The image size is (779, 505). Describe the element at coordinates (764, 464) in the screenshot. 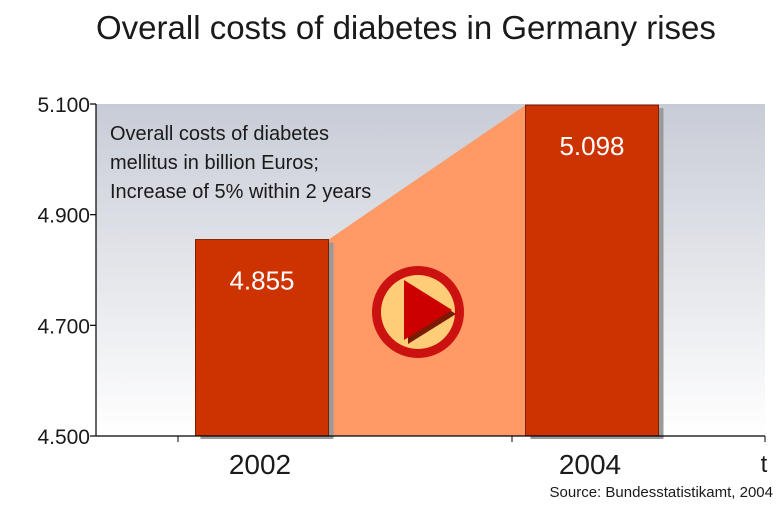

I see `x-axis-label: t` at that location.